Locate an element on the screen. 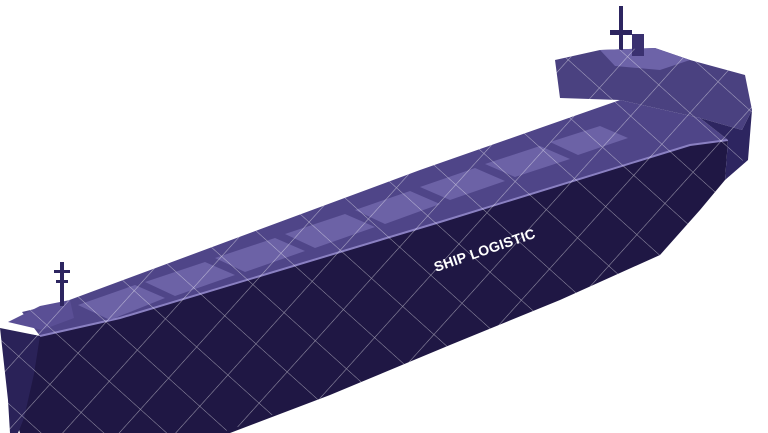 This screenshot has width=768, height=433. foremast is located at coordinates (62, 284).